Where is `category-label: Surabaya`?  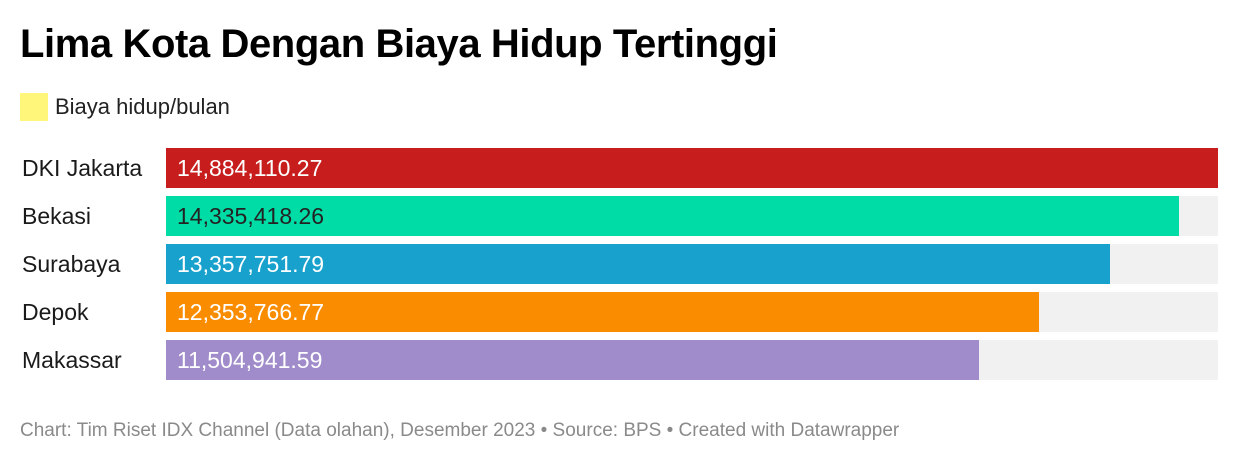
category-label: Surabaya is located at coordinates (71, 264).